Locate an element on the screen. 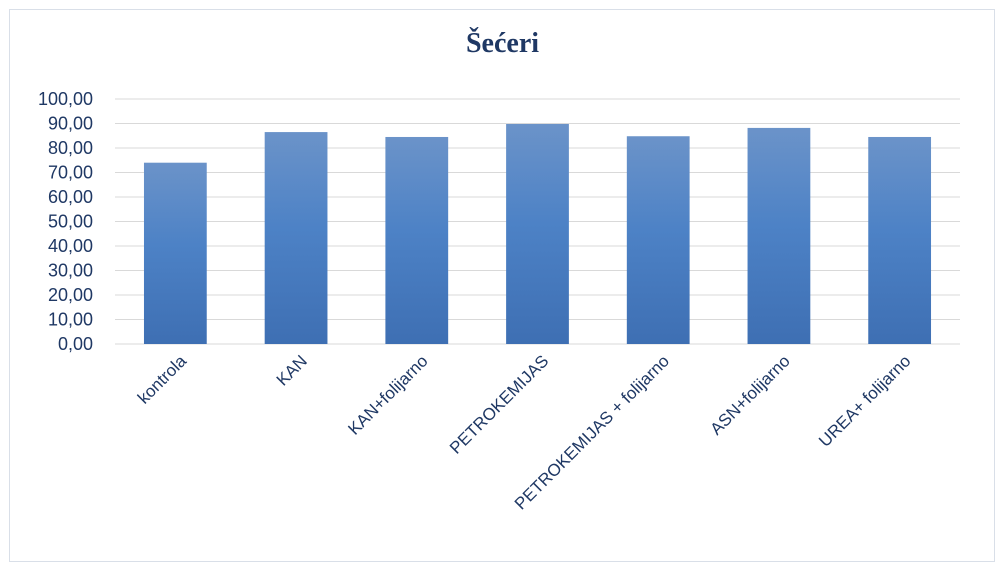 The width and height of the screenshot is (1005, 571). x-tick-label: ASN+folijarno is located at coordinates (749, 394).